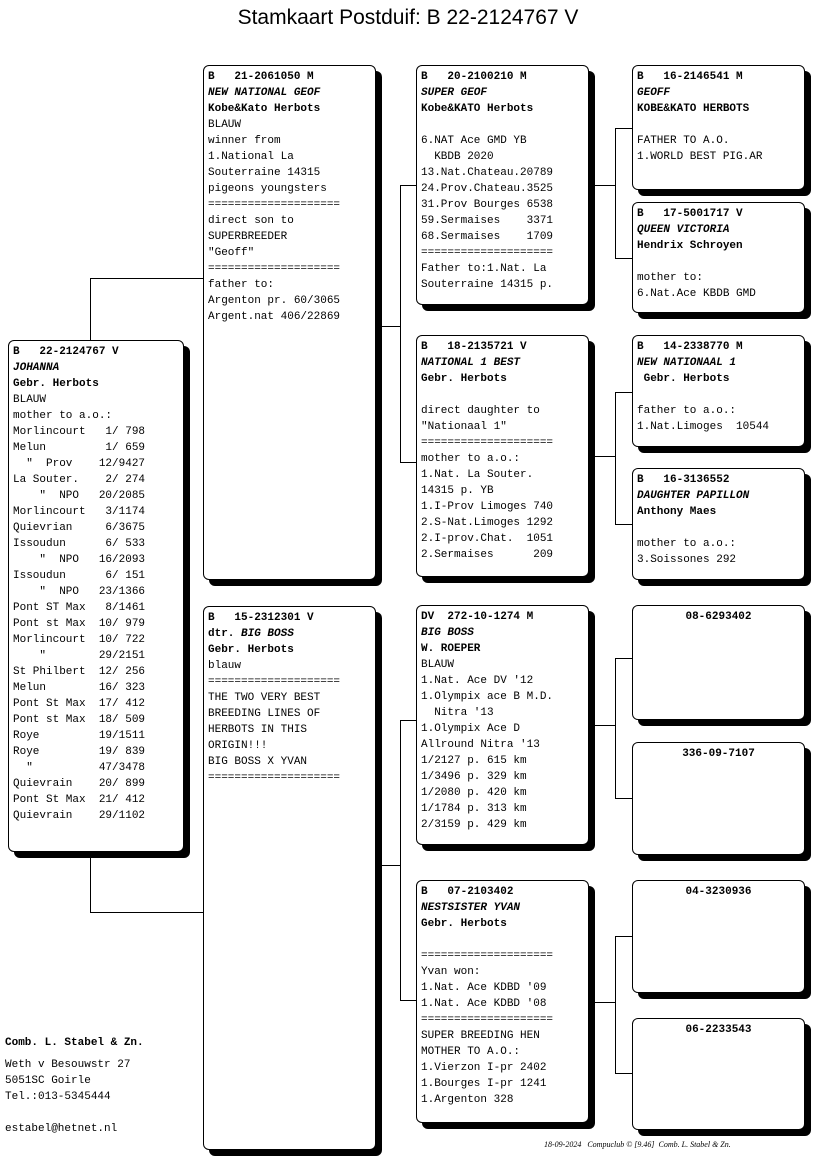 The height and width of the screenshot is (1172, 816). Describe the element at coordinates (474, 347) in the screenshot. I see `ring-number: B 18-2135721 V` at that location.